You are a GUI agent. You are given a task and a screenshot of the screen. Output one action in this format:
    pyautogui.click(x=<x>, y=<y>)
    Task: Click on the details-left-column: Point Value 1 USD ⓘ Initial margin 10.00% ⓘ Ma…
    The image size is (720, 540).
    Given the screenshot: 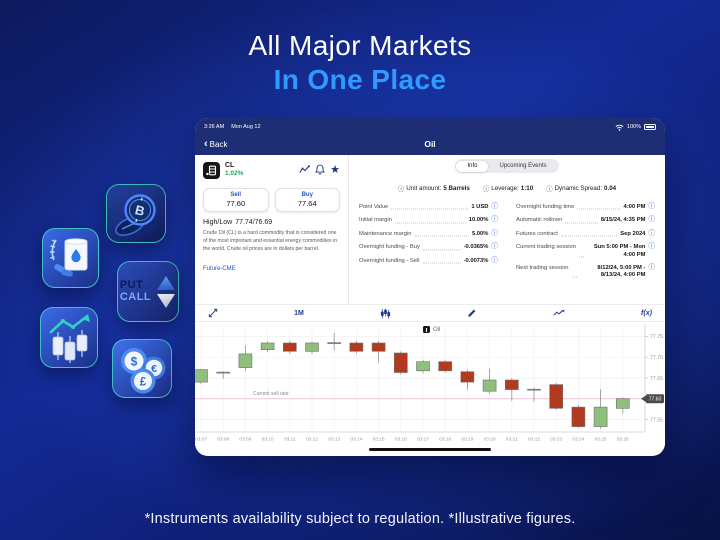 What is the action you would take?
    pyautogui.click(x=428, y=244)
    